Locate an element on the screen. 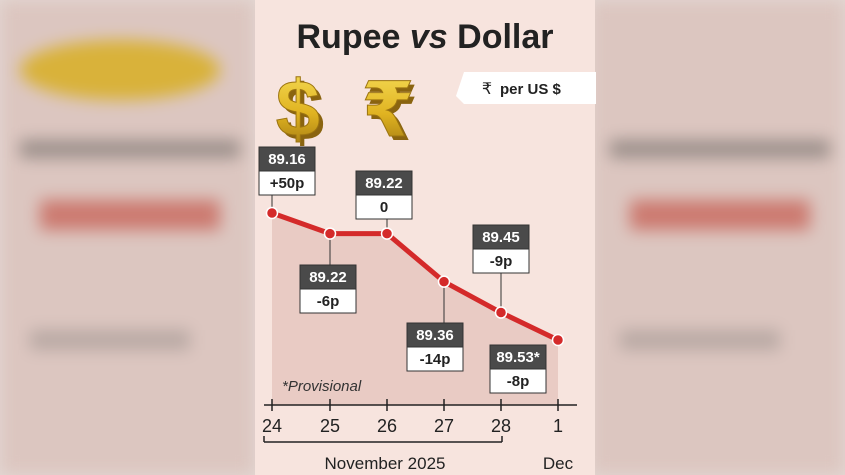 This screenshot has height=475, width=845. change-label-1: -8p is located at coordinates (518, 381).